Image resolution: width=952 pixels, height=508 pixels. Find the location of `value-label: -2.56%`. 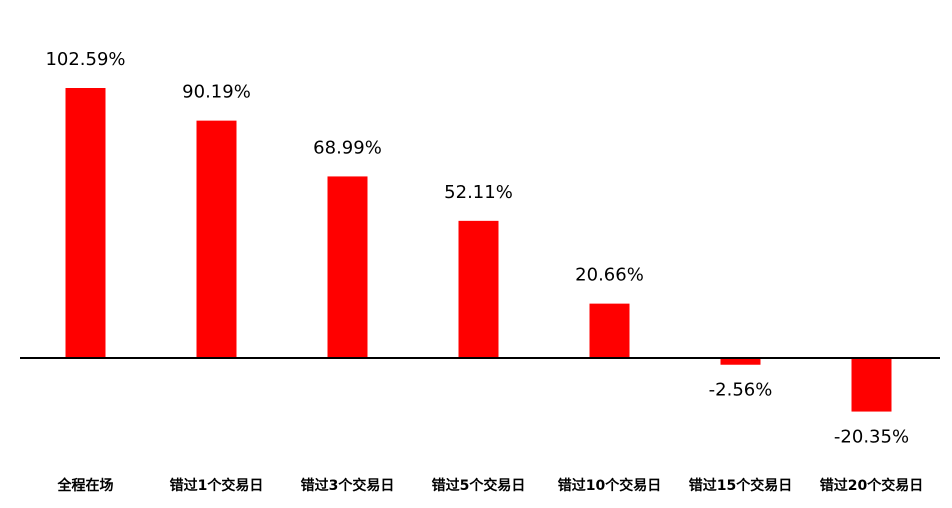

value-label: -2.56% is located at coordinates (741, 390).